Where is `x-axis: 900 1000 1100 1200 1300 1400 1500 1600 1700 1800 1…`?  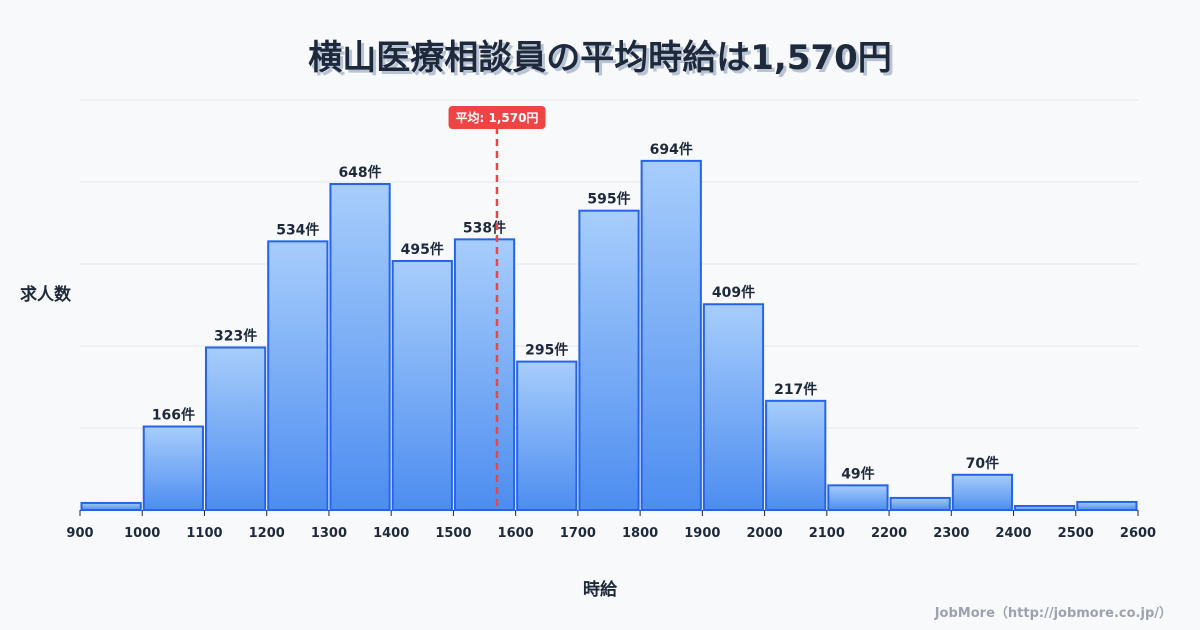 x-axis: 900 1000 1100 1200 1300 1400 1500 1600 1700 1800 1… is located at coordinates (611, 525).